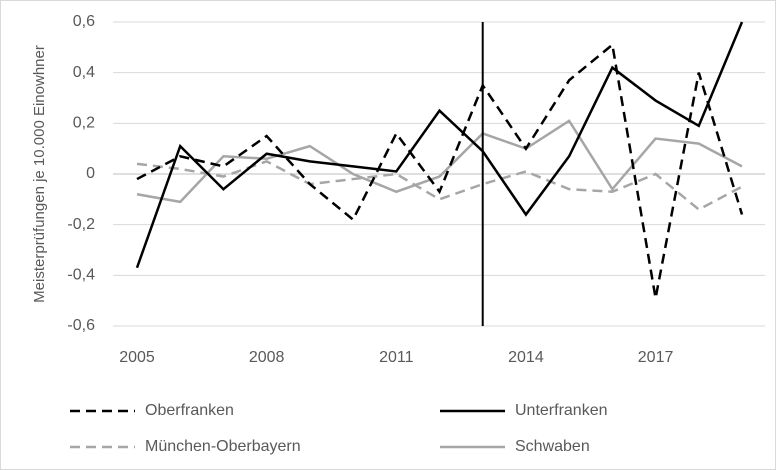  I want to click on x-tick-label: 2011, so click(396, 357).